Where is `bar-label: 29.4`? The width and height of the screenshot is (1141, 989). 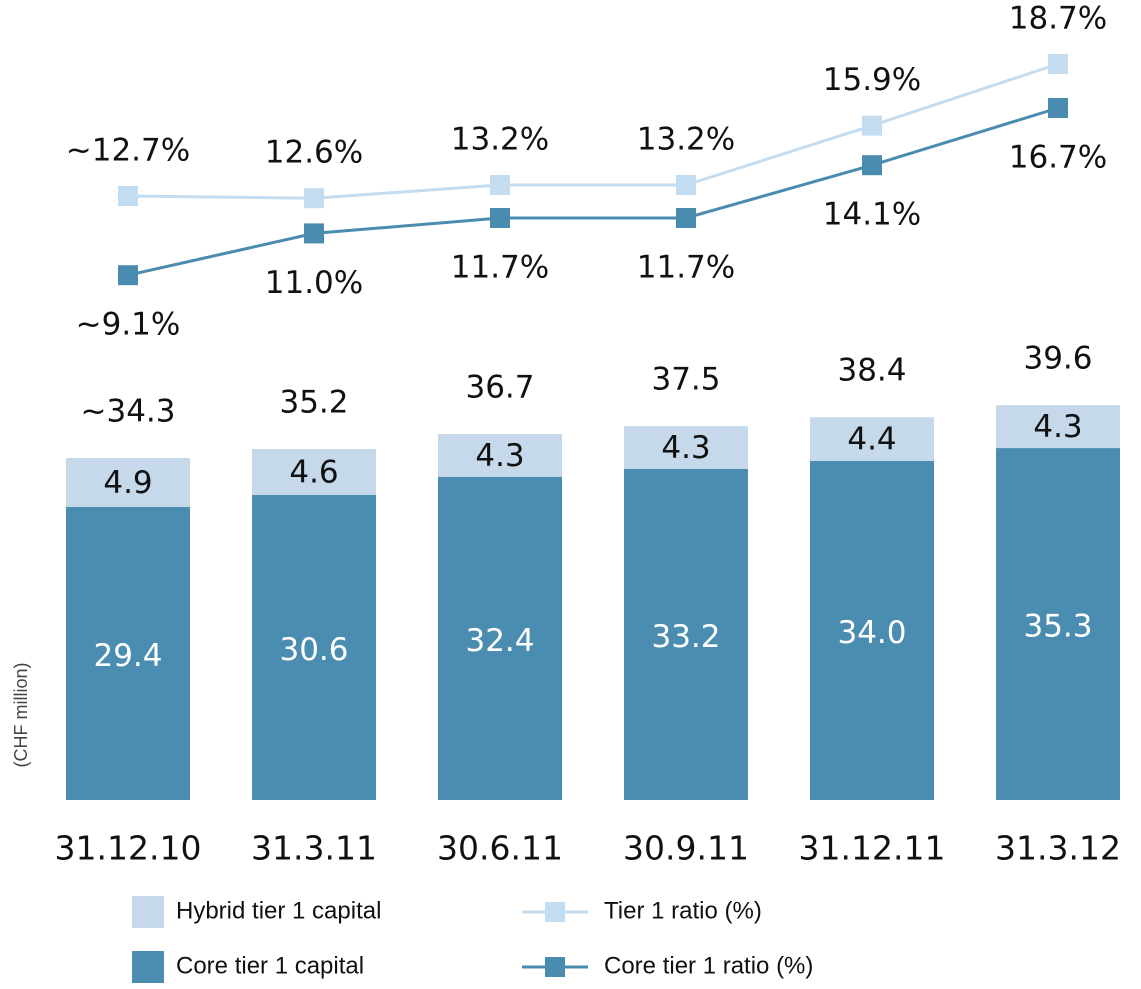 bar-label: 29.4 is located at coordinates (127, 656).